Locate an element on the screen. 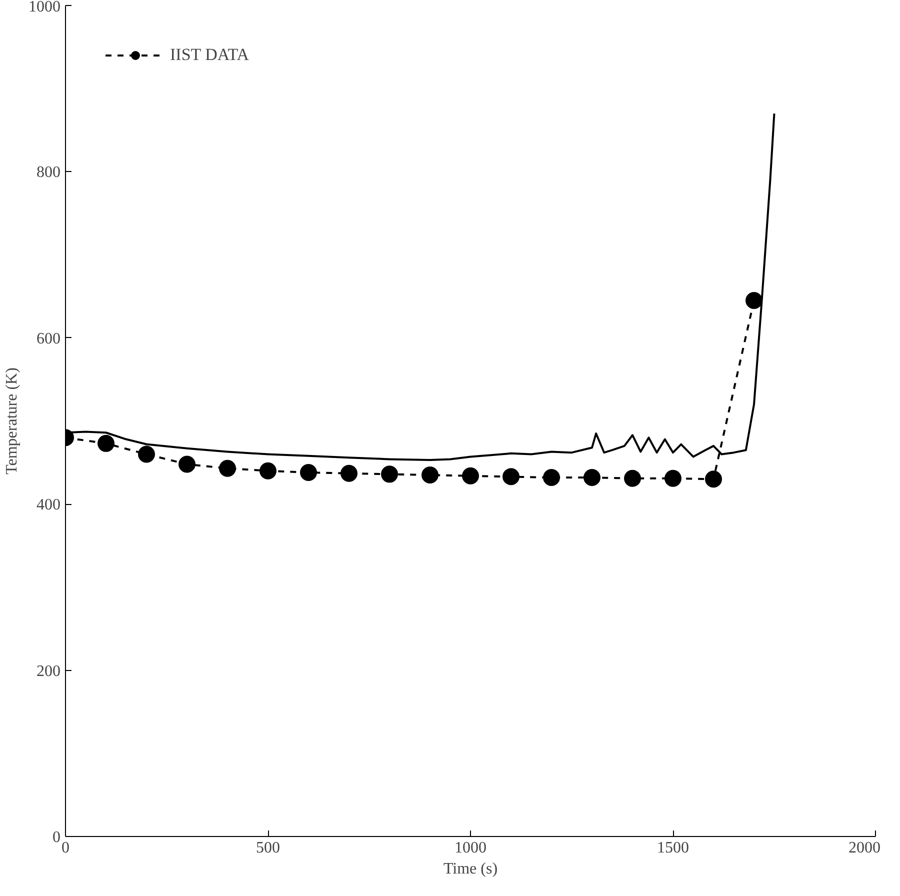 Image resolution: width=900 pixels, height=896 pixels. y-tick-label: 400 is located at coordinates (48, 505).